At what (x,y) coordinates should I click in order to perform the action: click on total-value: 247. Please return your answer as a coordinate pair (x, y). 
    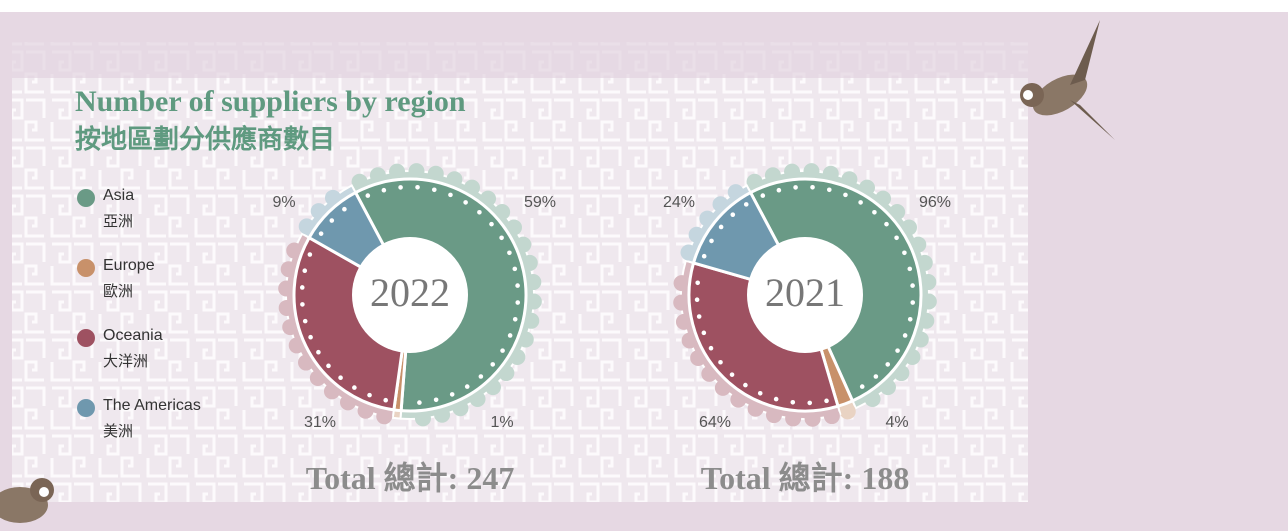
    Looking at the image, I should click on (490, 478).